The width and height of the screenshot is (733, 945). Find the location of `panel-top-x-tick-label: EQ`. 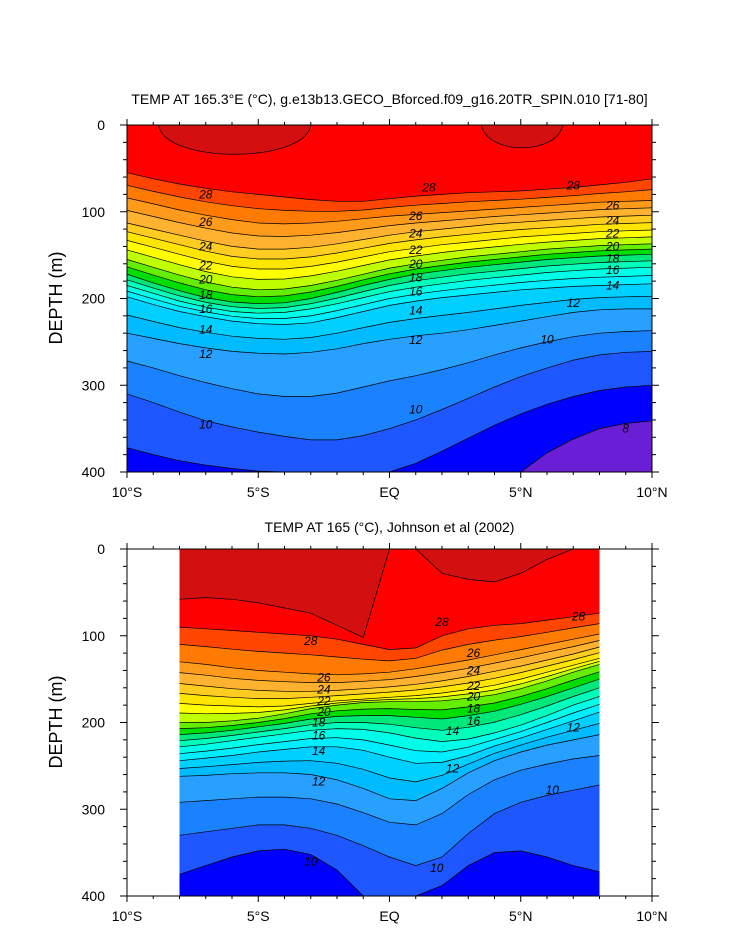

panel-top-x-tick-label: EQ is located at coordinates (389, 492).